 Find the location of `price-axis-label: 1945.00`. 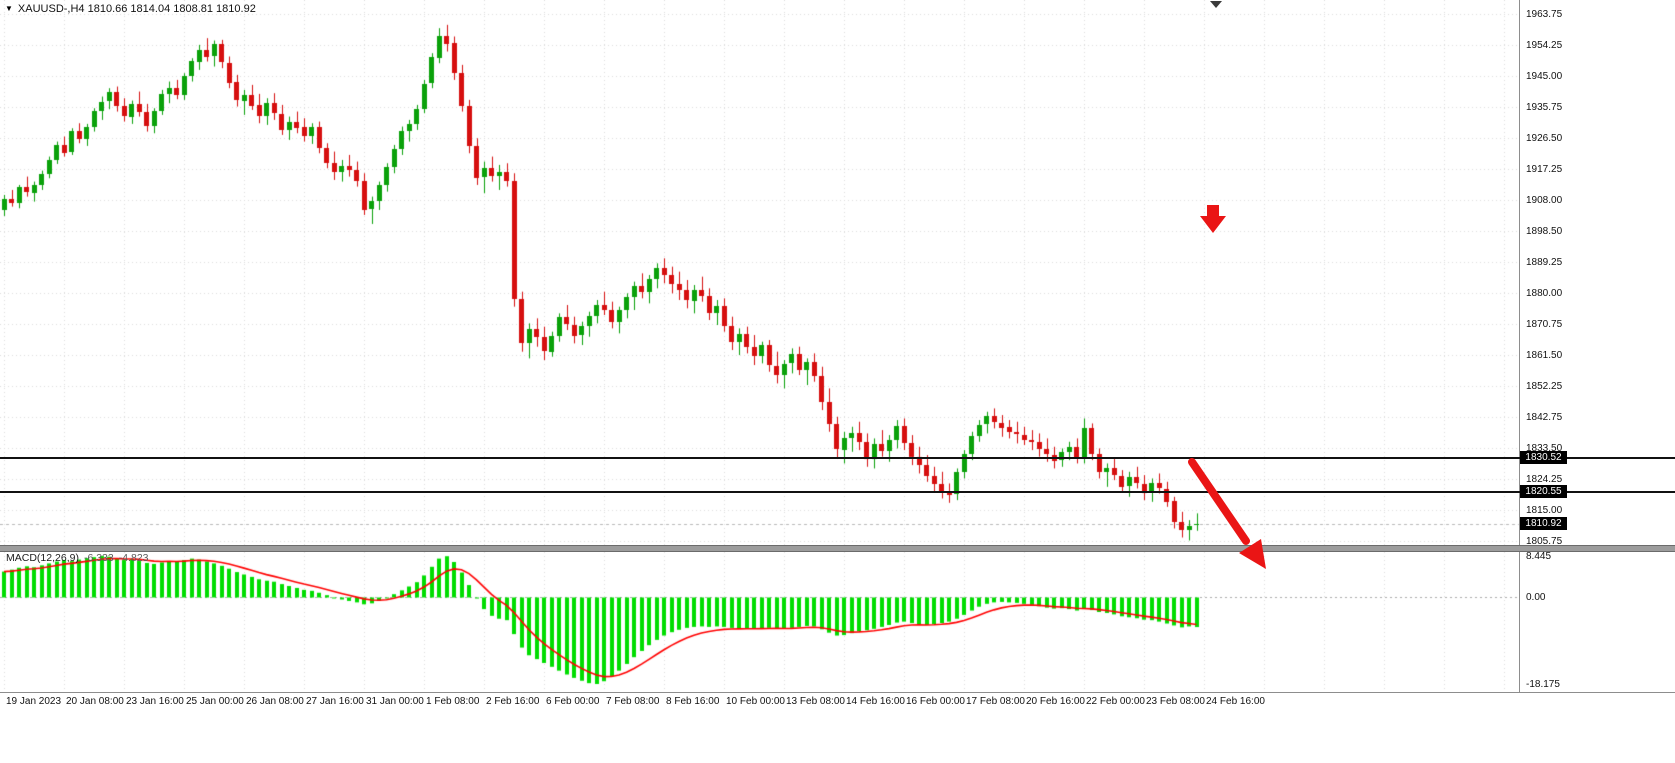

price-axis-label: 1945.00 is located at coordinates (1544, 76).